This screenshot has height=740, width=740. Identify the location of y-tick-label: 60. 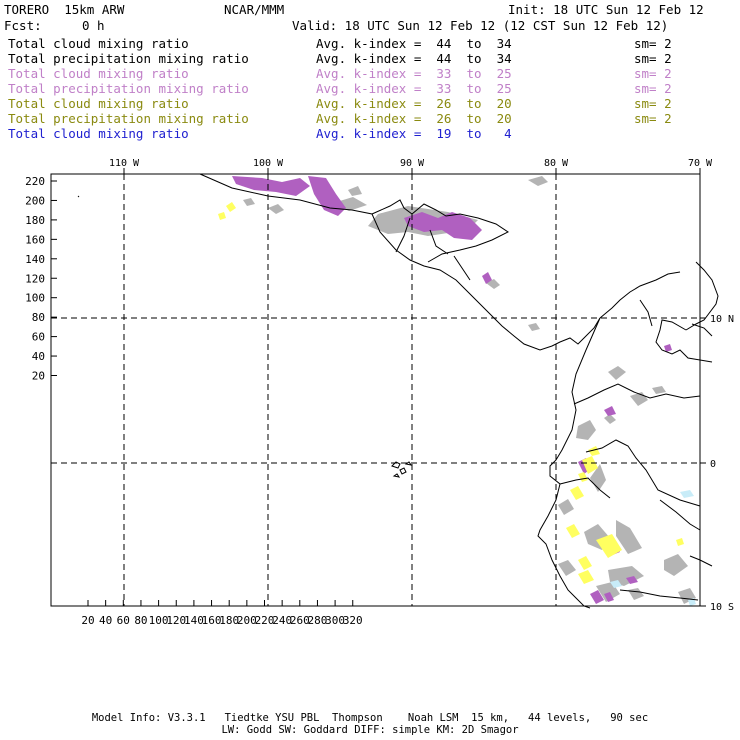
(38, 337).